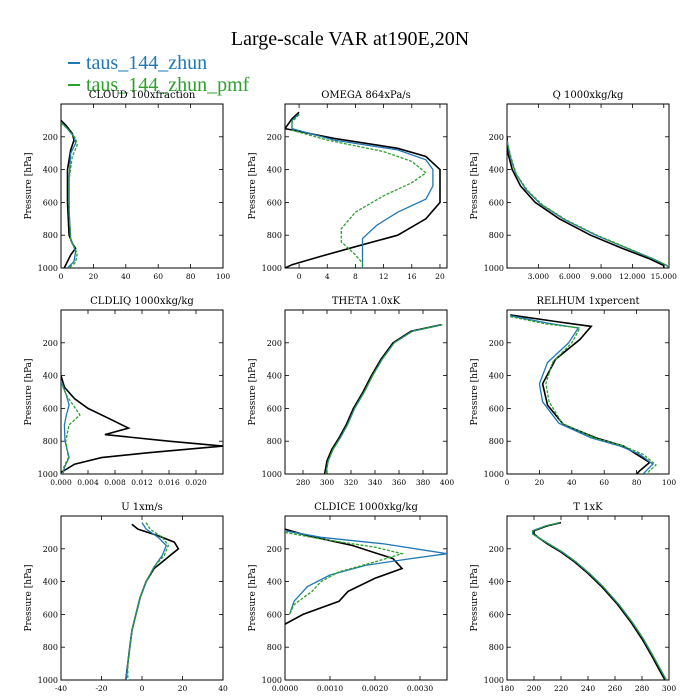 The width and height of the screenshot is (700, 700). Describe the element at coordinates (412, 276) in the screenshot. I see `x-tick-label: 16` at that location.